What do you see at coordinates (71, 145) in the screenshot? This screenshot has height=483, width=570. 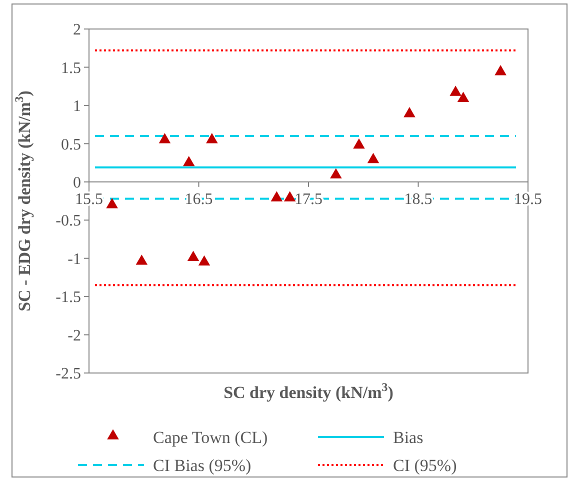 I see `y-tick-label: 0.5` at bounding box center [71, 145].